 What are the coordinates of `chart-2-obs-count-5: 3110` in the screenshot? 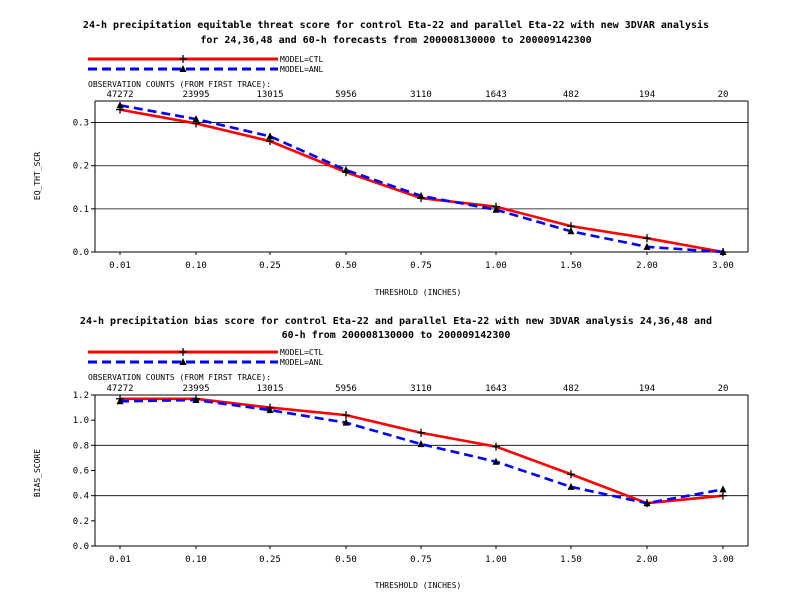 It's located at (421, 389).